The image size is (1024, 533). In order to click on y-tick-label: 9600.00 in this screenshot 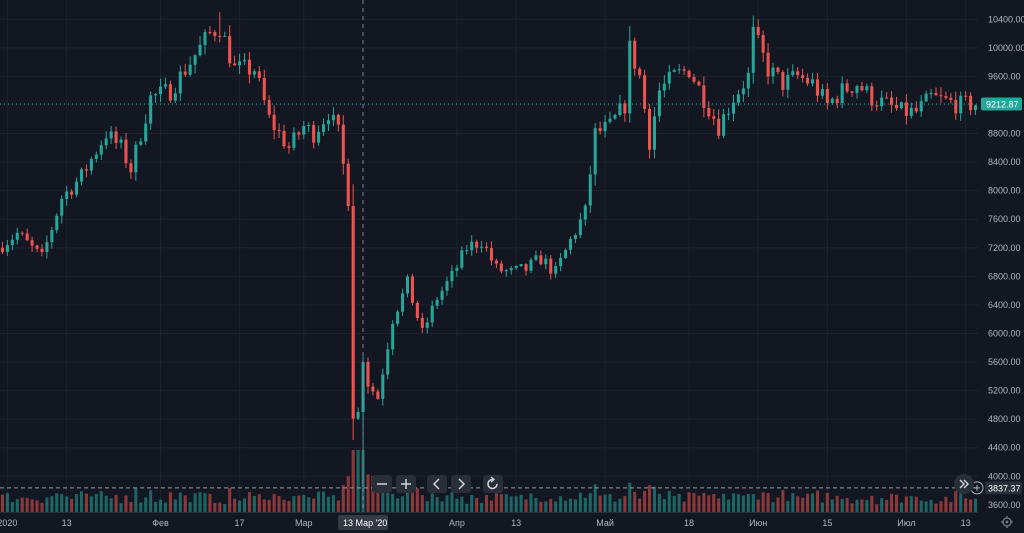, I will do `click(1004, 76)`.